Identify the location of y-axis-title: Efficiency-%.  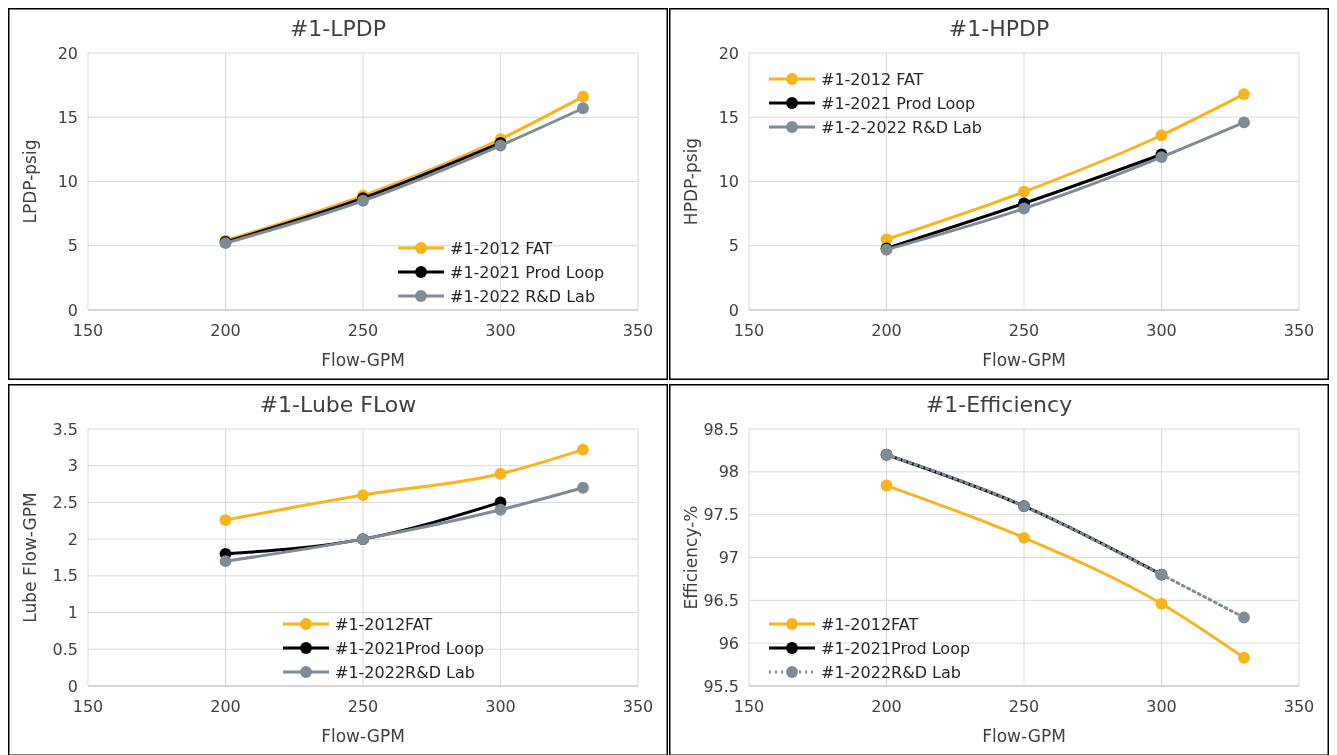
(691, 557).